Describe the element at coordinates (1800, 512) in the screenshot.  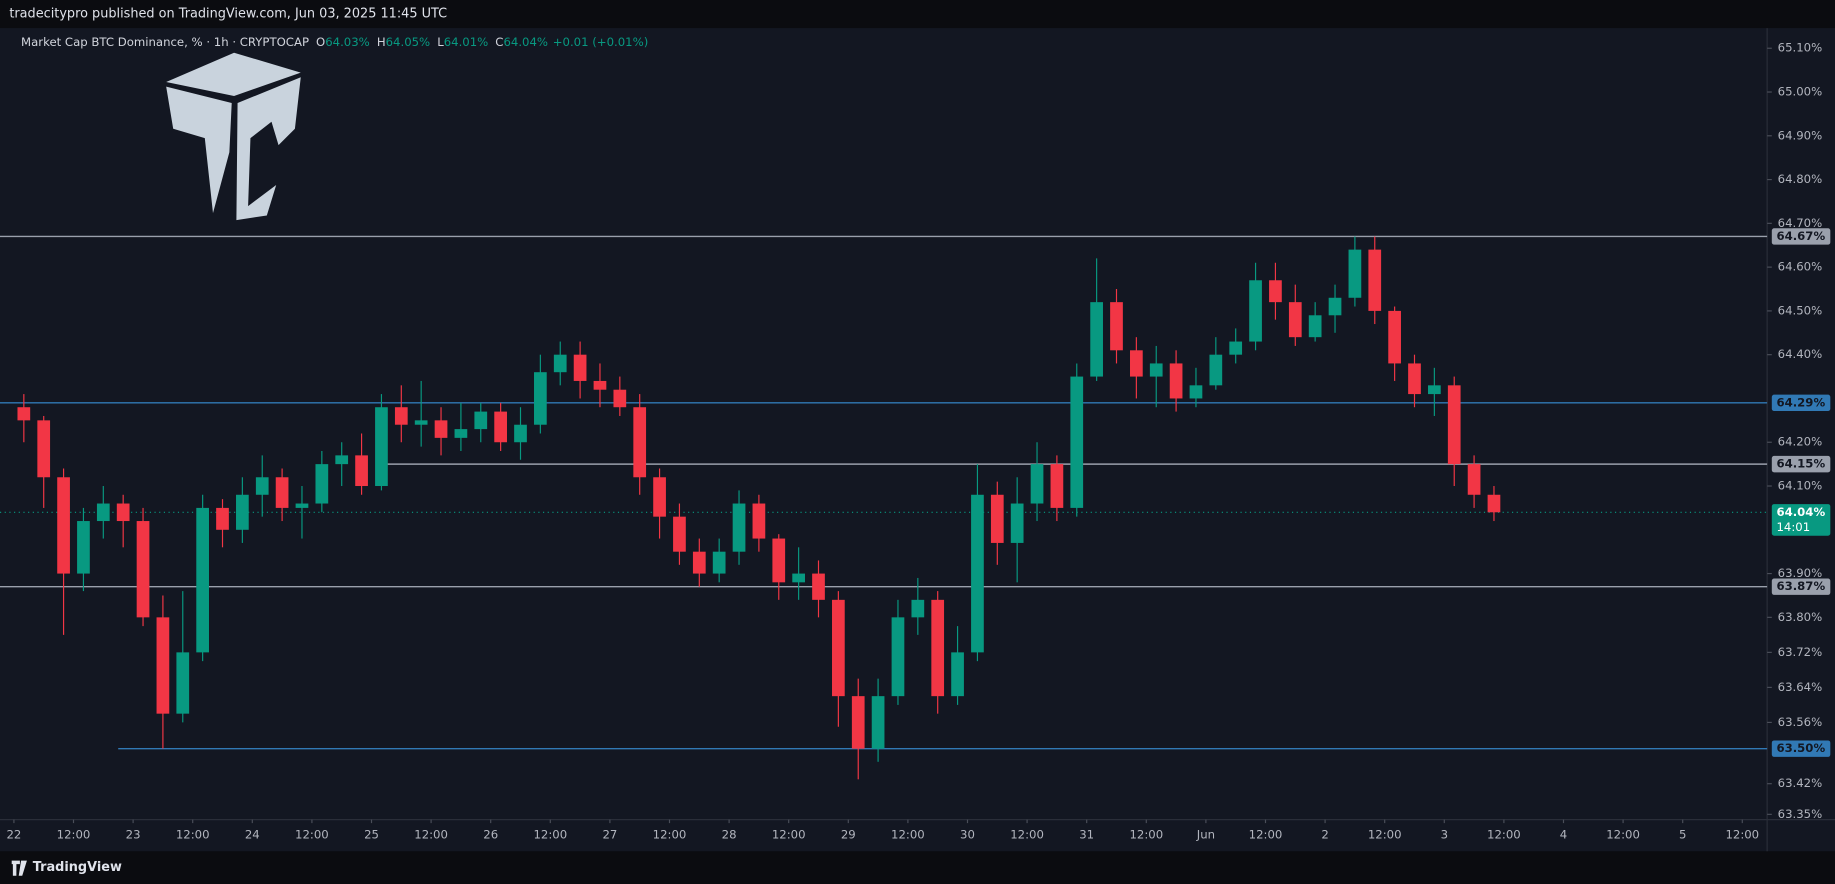
I see `last-price-label: 64.04%` at that location.